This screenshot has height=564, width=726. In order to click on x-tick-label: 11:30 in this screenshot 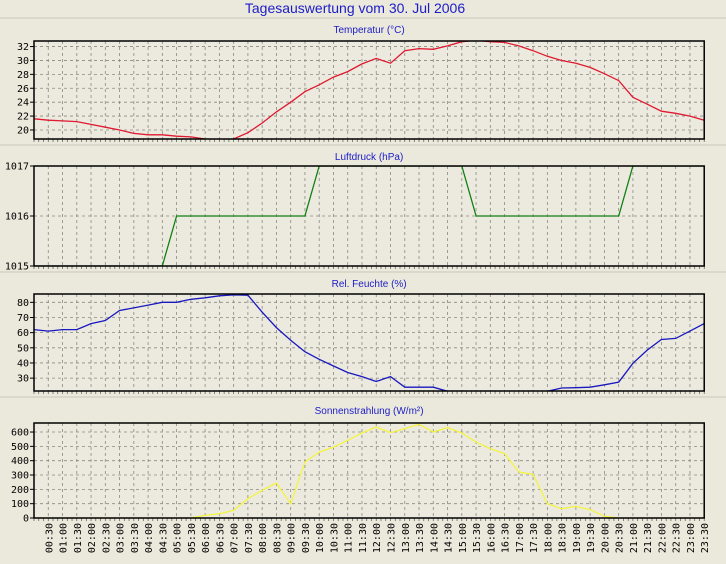, I will do `click(363, 538)`.